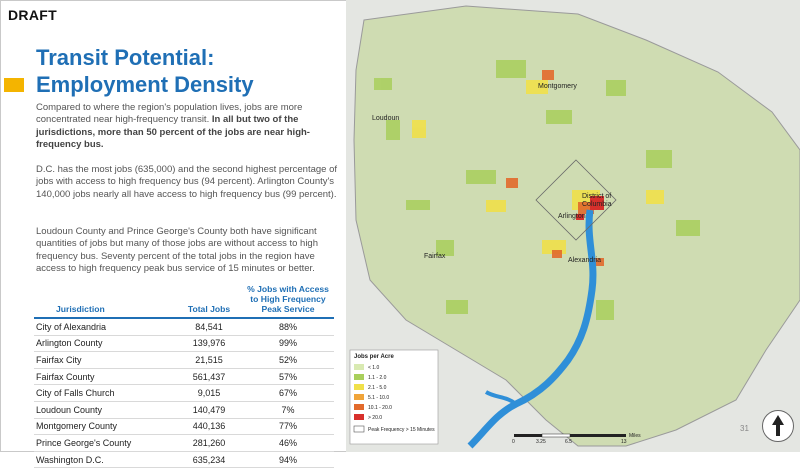 The height and width of the screenshot is (468, 800). Describe the element at coordinates (32, 15) in the screenshot. I see `draft-label: DRAFT` at that location.